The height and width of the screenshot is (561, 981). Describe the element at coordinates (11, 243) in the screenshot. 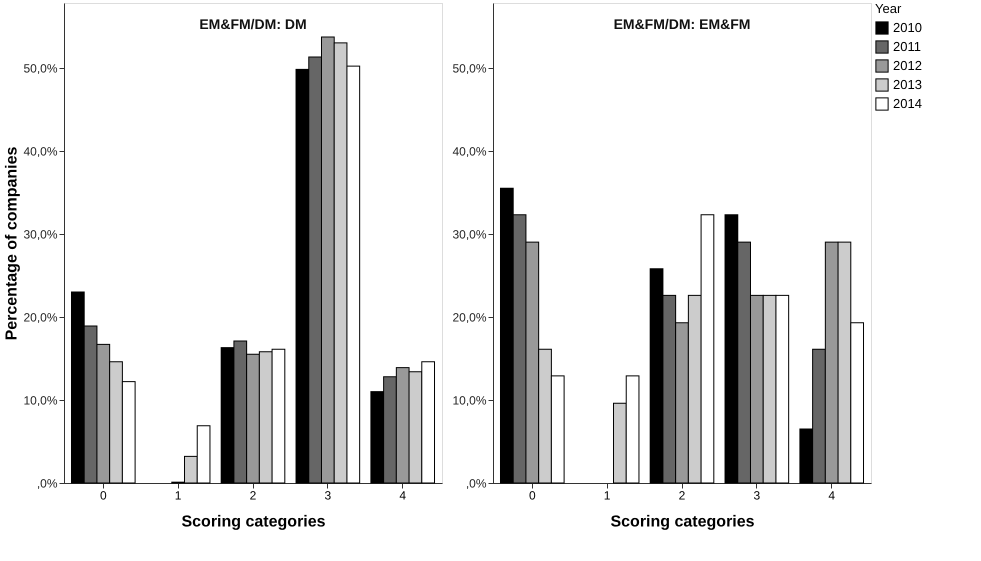

I see `y-axis-title: Percentage of companies` at that location.